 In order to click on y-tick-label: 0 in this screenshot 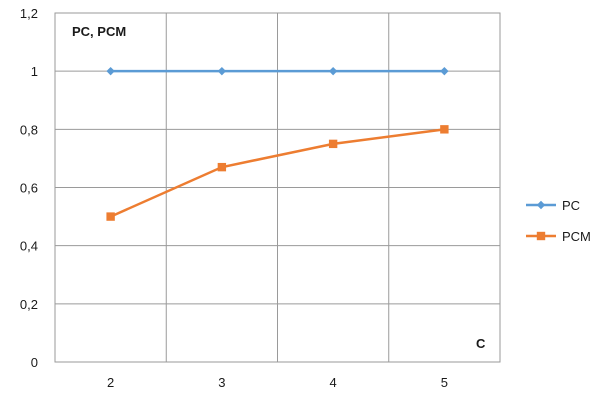, I will do `click(34, 362)`.